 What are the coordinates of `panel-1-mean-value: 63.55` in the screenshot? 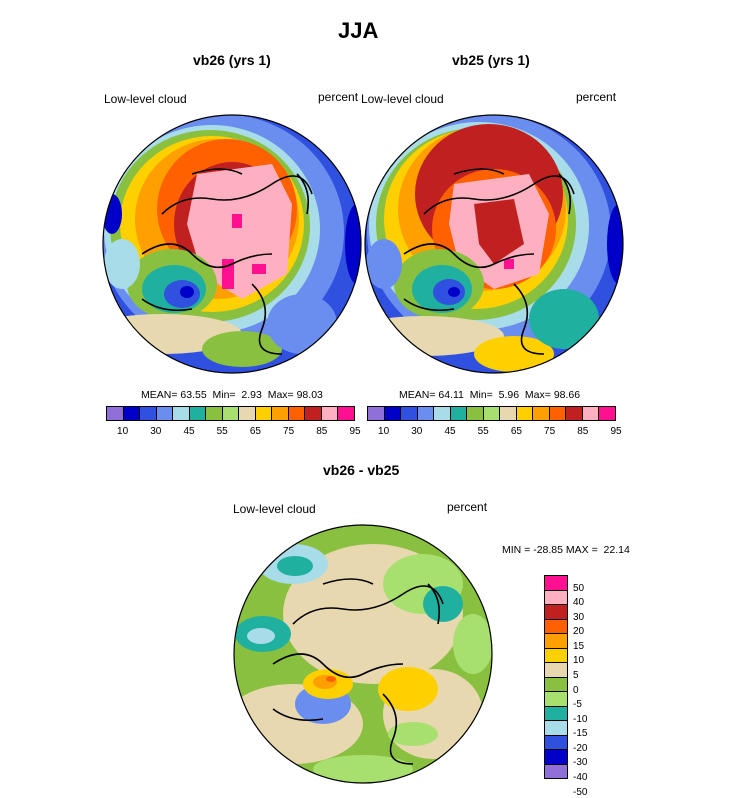 It's located at (193, 395).